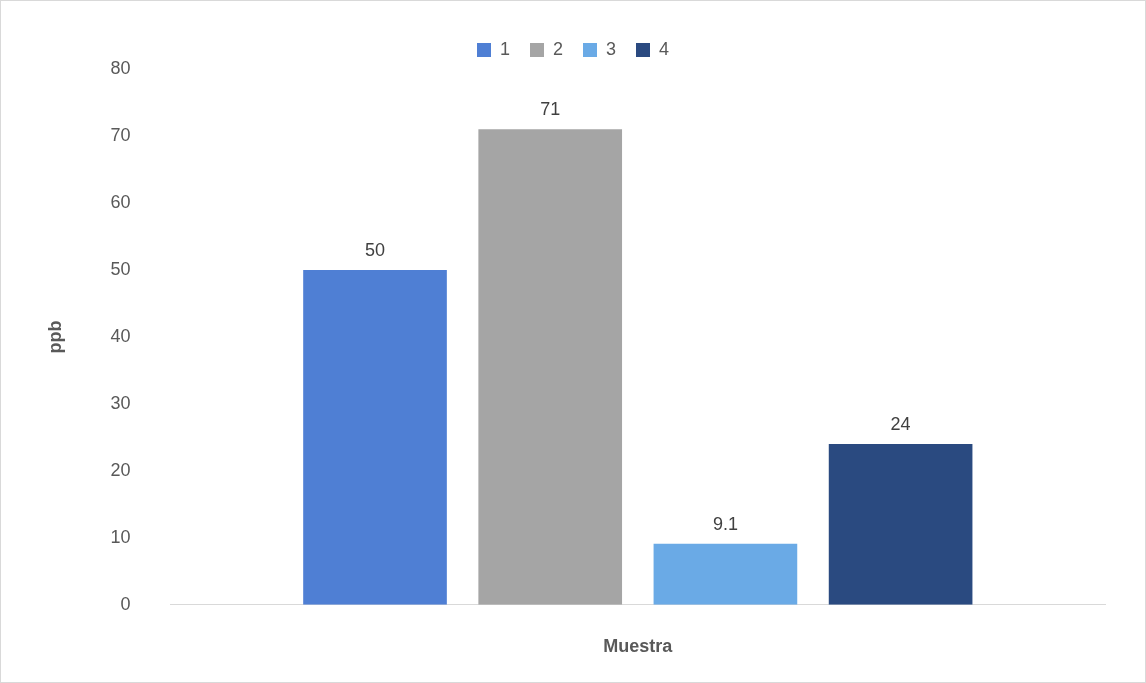 The image size is (1146, 683). I want to click on y-tick-label: 40, so click(120, 335).